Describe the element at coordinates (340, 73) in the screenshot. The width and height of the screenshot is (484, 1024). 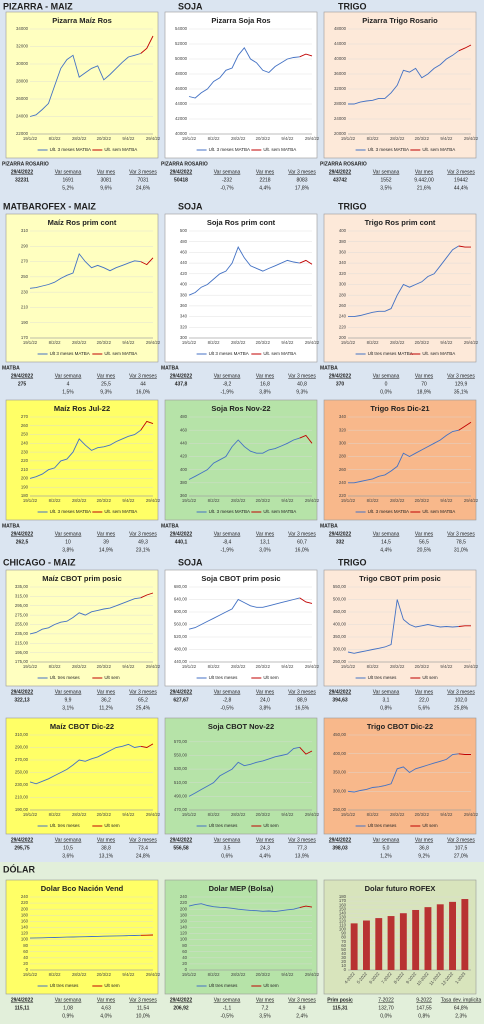
I see `y-tick-label: 36000` at that location.